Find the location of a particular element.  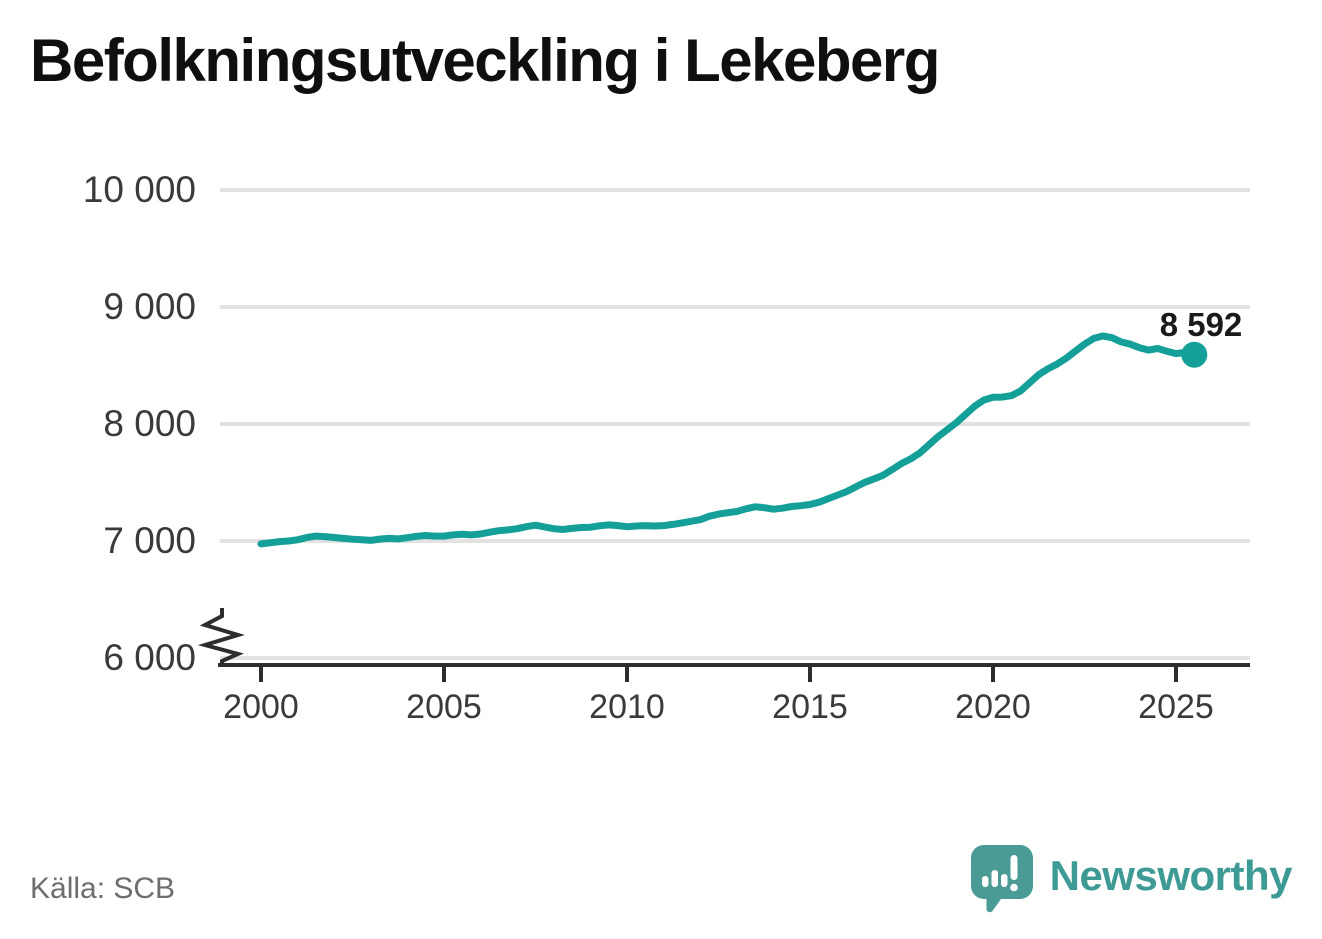

y-tick-label: 8 000 is located at coordinates (149, 423).